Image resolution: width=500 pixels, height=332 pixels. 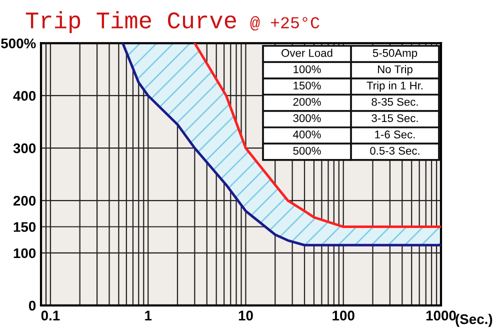 I want to click on y-tick-label: 200, so click(x=24, y=201).